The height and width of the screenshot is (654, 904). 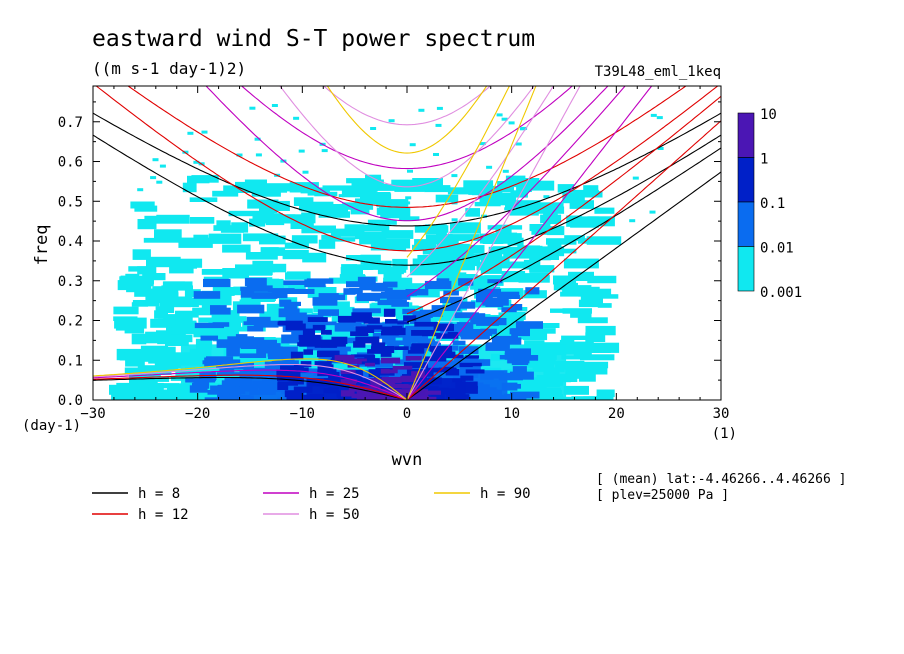 What do you see at coordinates (505, 494) in the screenshot?
I see `legend-label: h = 90` at bounding box center [505, 494].